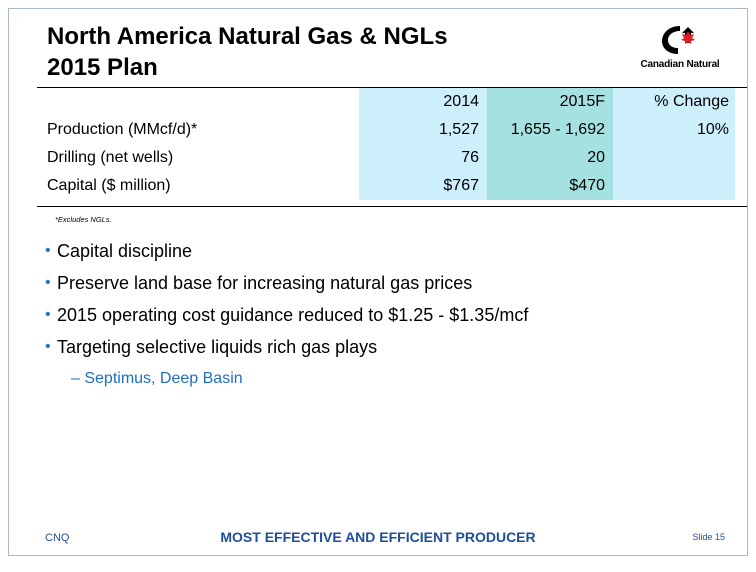  I want to click on table-row-drilling: Drilling (net wells) 76 20, so click(392, 158).